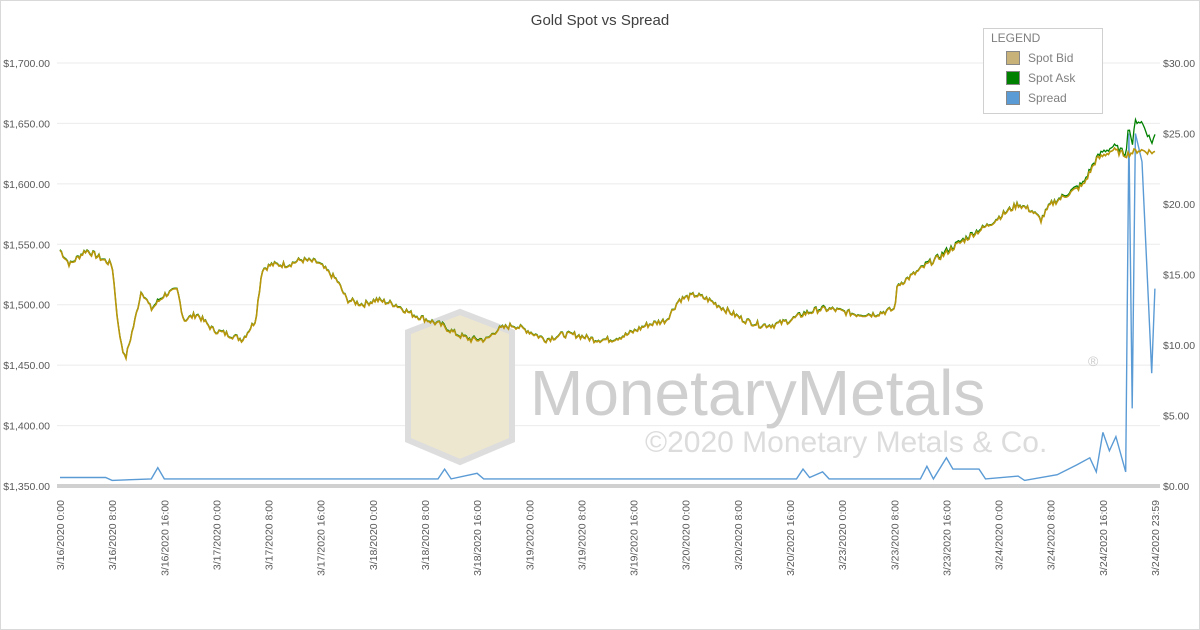 The width and height of the screenshot is (1200, 630). Describe the element at coordinates (426, 535) in the screenshot. I see `x-tick-label: 3/18/2020 8:00` at that location.